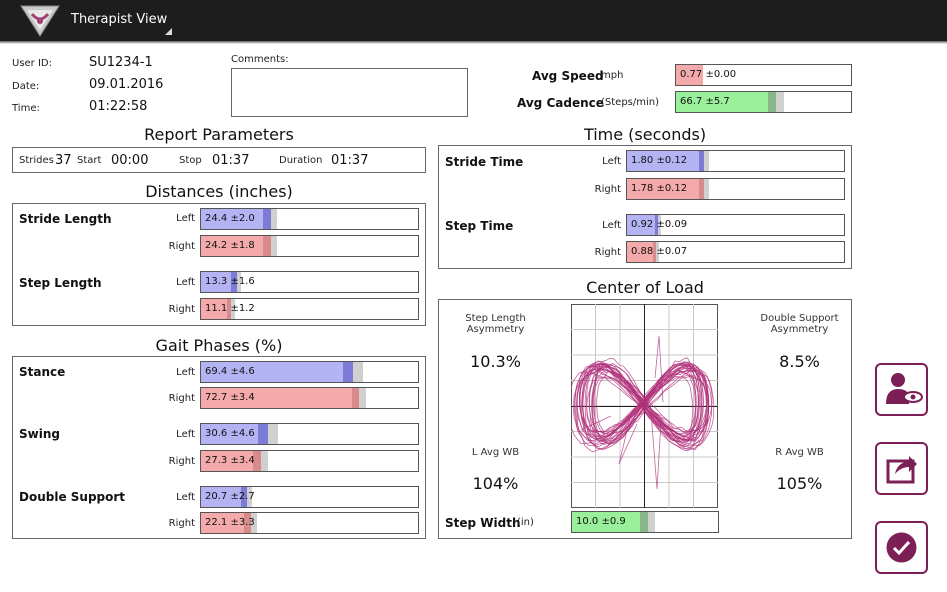 The image size is (947, 592). Describe the element at coordinates (39, 434) in the screenshot. I see `swing-label: Swing` at that location.